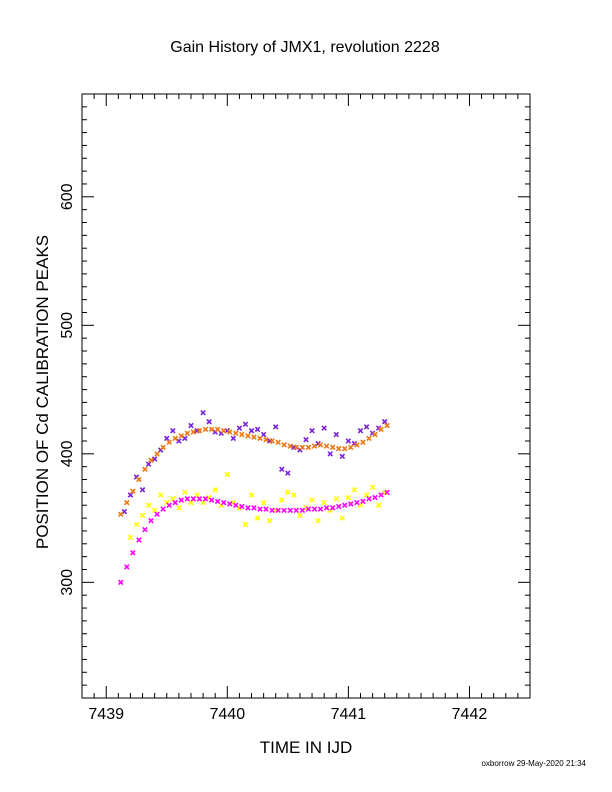  Describe the element at coordinates (67, 453) in the screenshot. I see `y-tick-label: 400` at that location.